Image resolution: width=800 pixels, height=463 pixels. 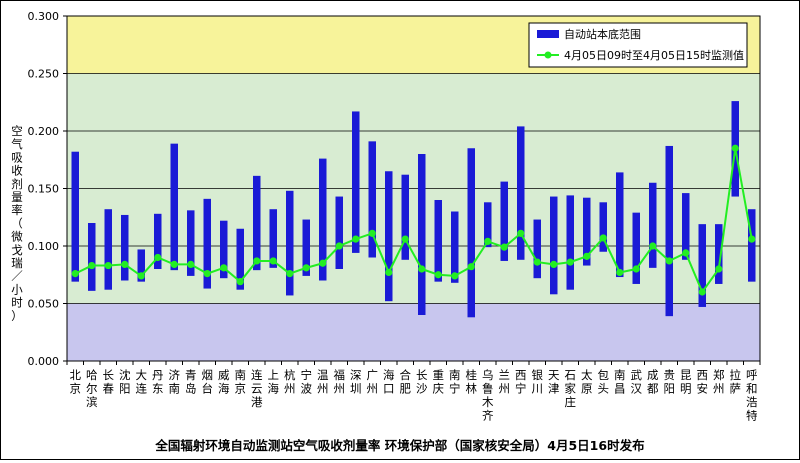 What do you see at coordinates (637, 382) in the screenshot?
I see `x-tick-label-34: 武汉` at bounding box center [637, 382].